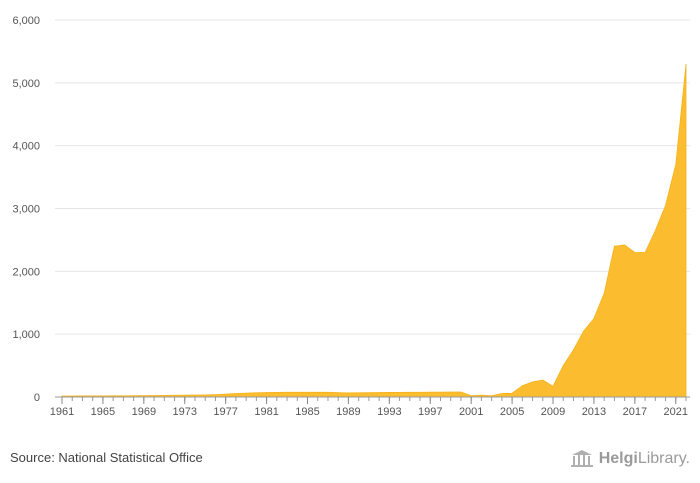 The width and height of the screenshot is (700, 483). Describe the element at coordinates (106, 457) in the screenshot. I see `source-note: Source: National Statistical Office` at that location.